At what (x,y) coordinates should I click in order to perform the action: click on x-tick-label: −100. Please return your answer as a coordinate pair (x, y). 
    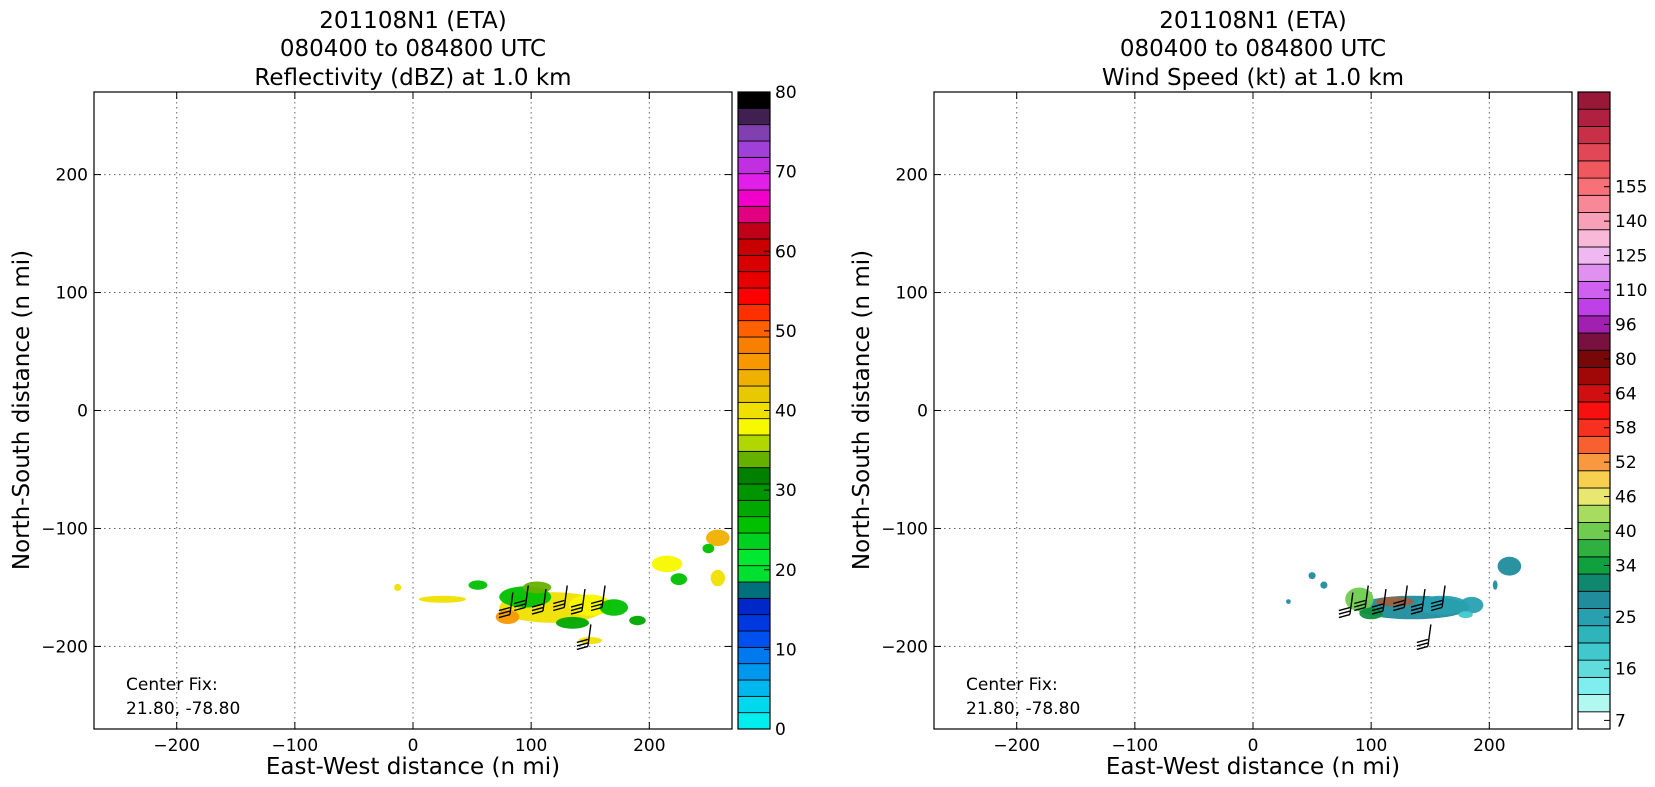
    Looking at the image, I should click on (1135, 746).